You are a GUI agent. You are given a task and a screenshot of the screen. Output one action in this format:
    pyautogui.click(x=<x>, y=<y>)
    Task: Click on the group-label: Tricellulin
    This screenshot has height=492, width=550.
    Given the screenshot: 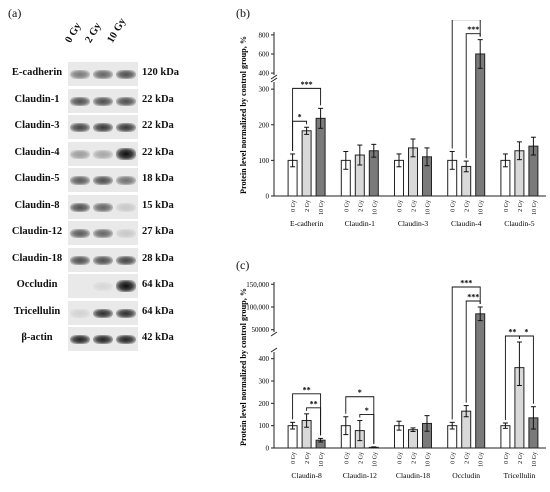 What is the action you would take?
    pyautogui.click(x=520, y=475)
    